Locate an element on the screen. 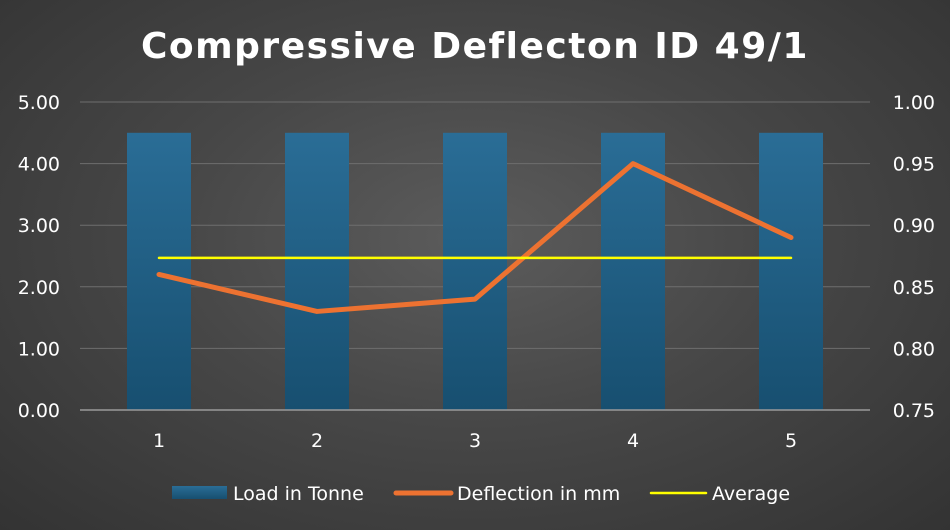 The image size is (950, 530). x-tick-label: 4 is located at coordinates (633, 441).